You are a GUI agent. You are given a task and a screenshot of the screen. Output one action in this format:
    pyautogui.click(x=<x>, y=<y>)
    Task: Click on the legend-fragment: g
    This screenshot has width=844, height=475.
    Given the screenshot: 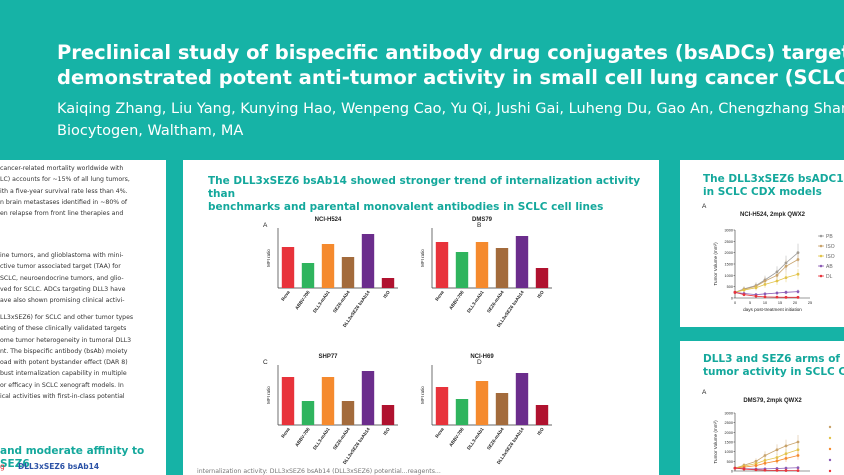 What is the action you would take?
    pyautogui.click(x=2, y=466)
    